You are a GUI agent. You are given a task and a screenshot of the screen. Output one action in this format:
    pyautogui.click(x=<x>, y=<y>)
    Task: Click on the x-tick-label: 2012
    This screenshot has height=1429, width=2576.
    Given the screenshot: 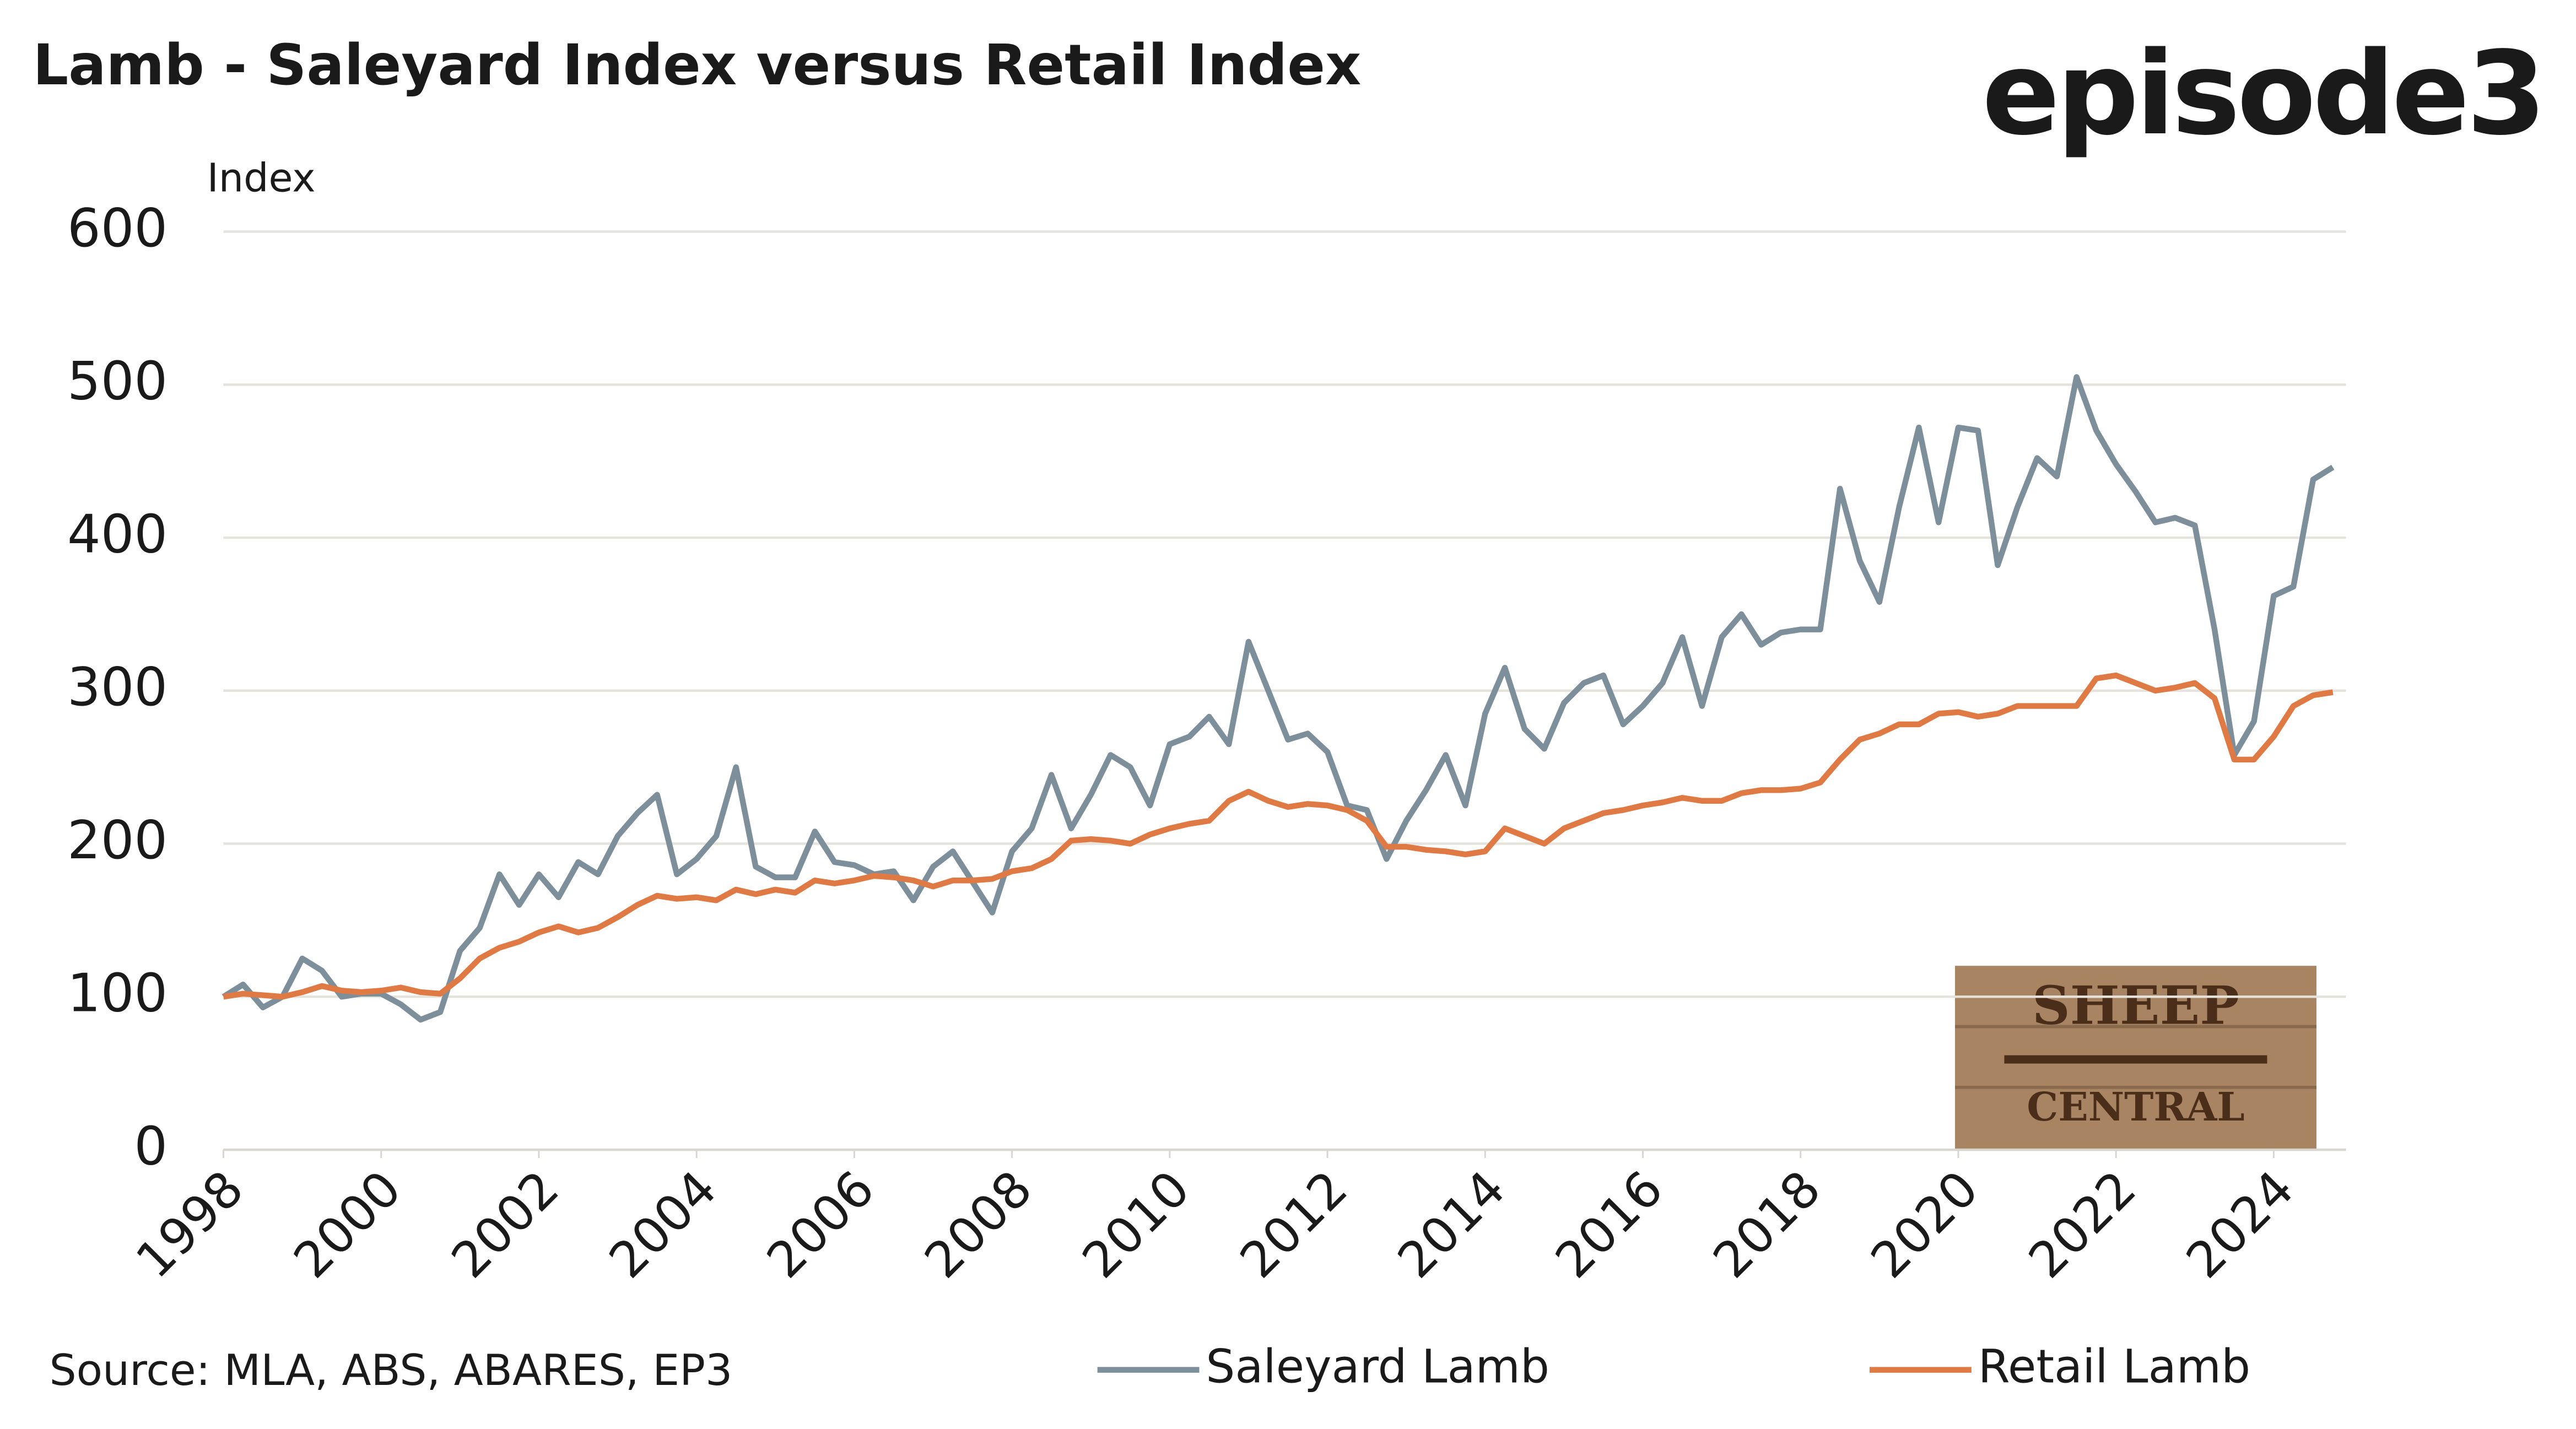 What is the action you would take?
    pyautogui.click(x=1293, y=1224)
    